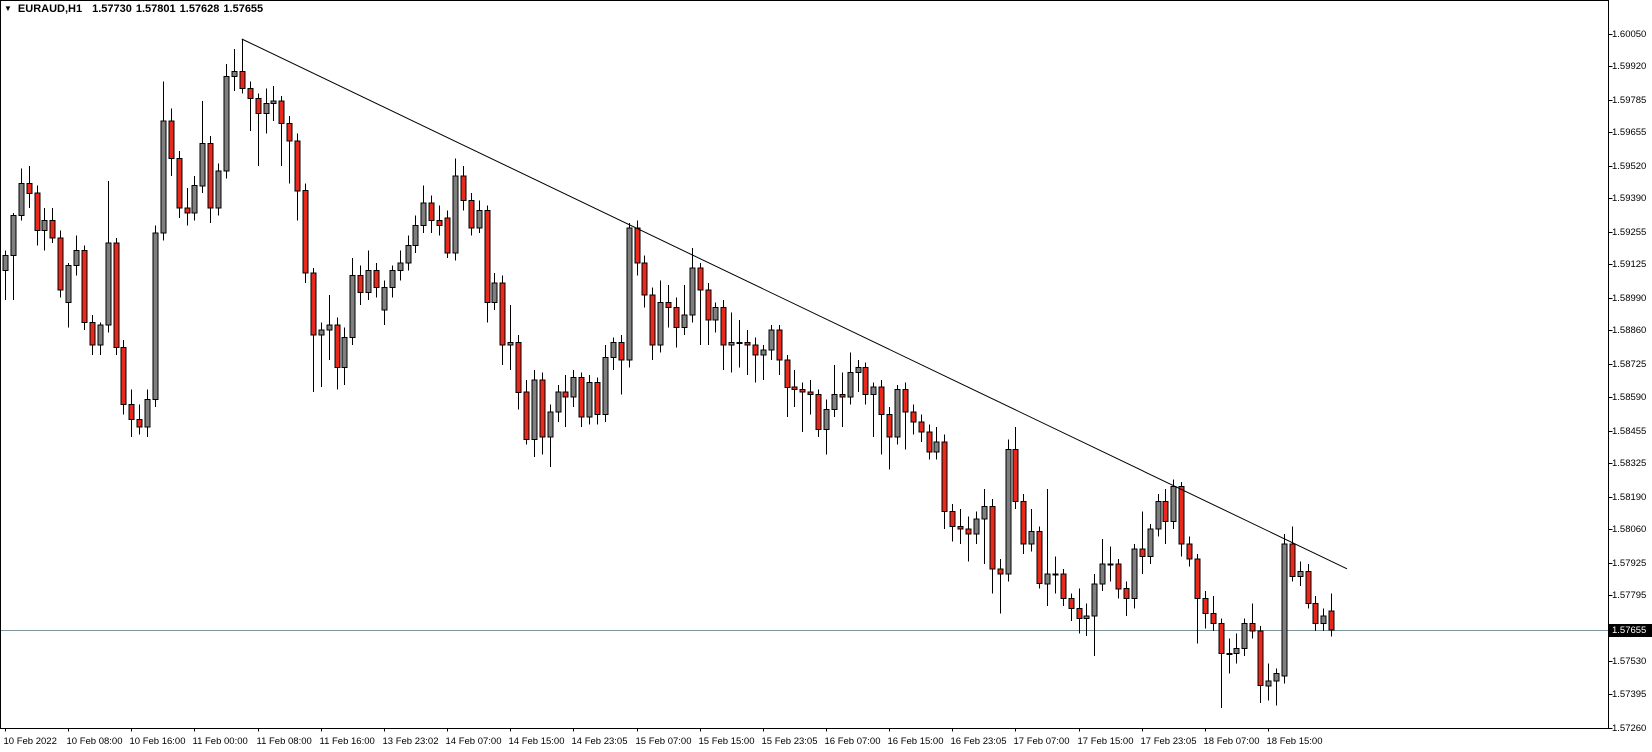  What do you see at coordinates (789, 741) in the screenshot?
I see `time-axis-label: 15 Feb 23:05` at bounding box center [789, 741].